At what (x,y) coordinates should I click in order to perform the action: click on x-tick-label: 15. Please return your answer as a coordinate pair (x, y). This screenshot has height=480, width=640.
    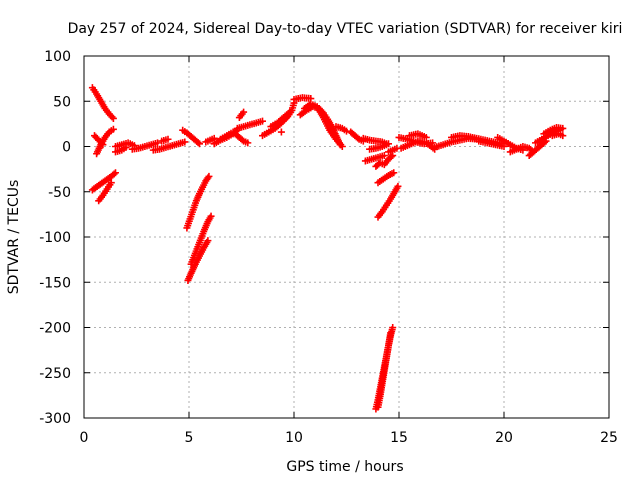
    Looking at the image, I should click on (399, 438).